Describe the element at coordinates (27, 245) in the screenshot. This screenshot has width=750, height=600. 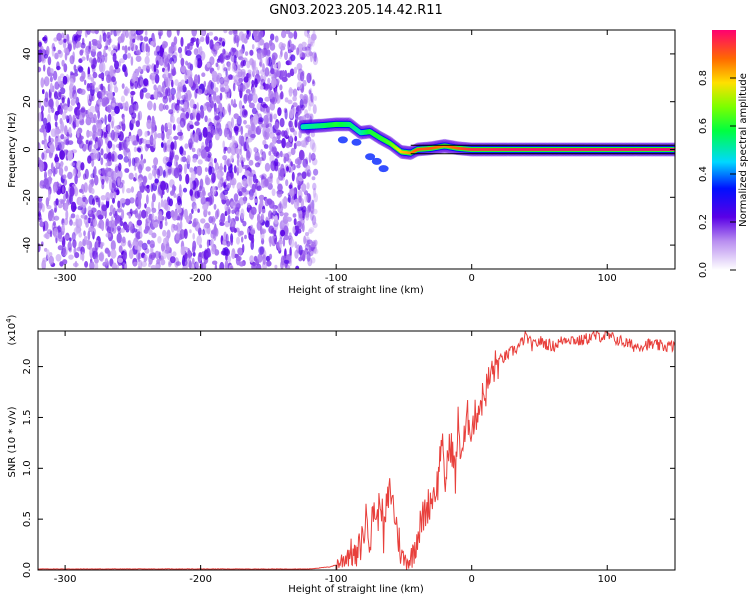
I see `y-tick-label: -40` at that location.